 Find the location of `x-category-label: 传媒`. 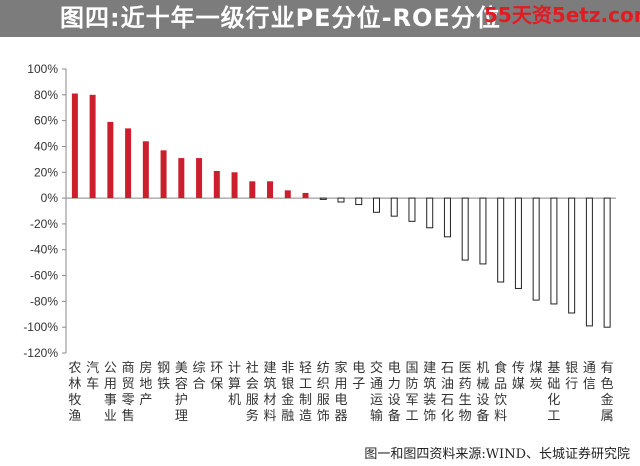

x-category-label: 传媒 is located at coordinates (518, 376).